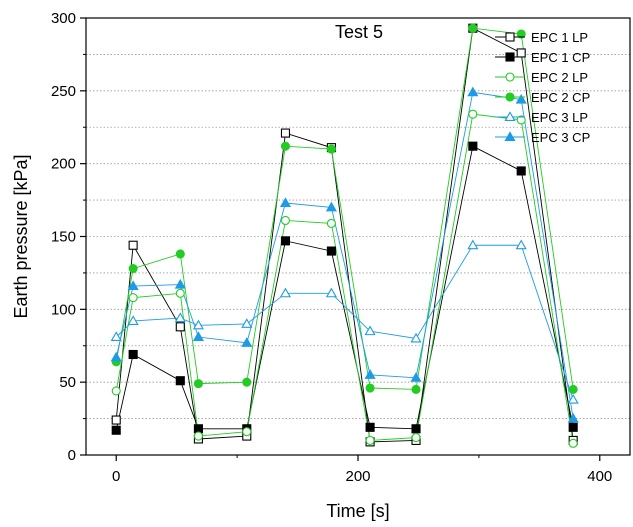 The width and height of the screenshot is (633, 527). I want to click on legend-entry: EPC 2 LP, so click(541, 77).